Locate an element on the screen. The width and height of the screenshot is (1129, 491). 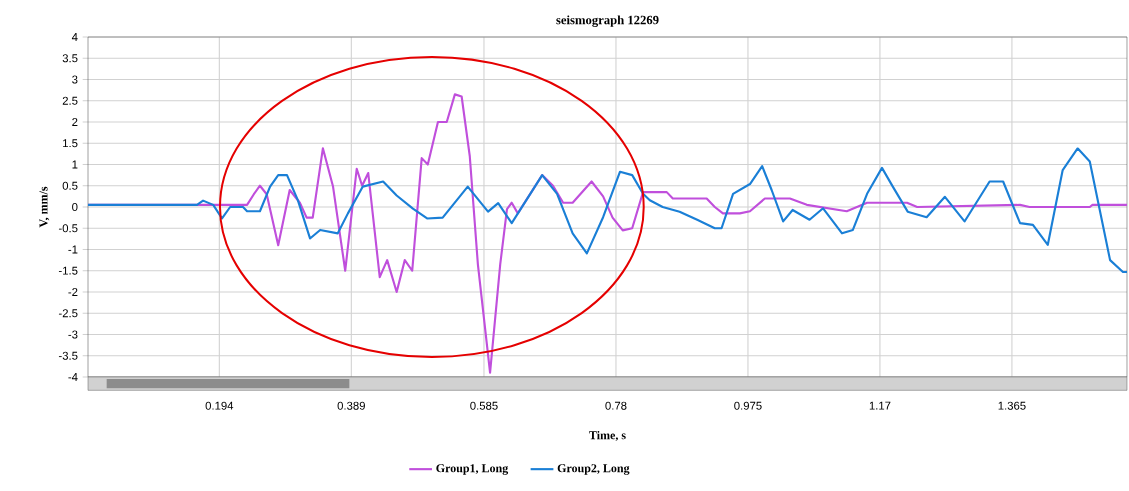
legend-label: Group1, Long is located at coordinates (472, 469).